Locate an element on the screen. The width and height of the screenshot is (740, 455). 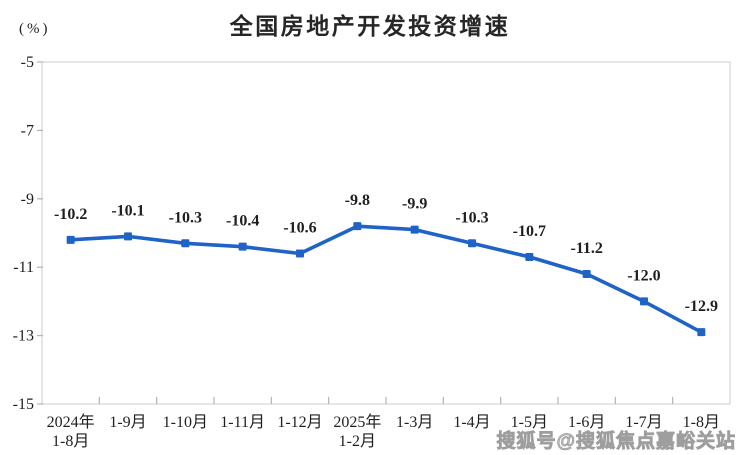
x-axis-label: 1-11月 is located at coordinates (242, 422).